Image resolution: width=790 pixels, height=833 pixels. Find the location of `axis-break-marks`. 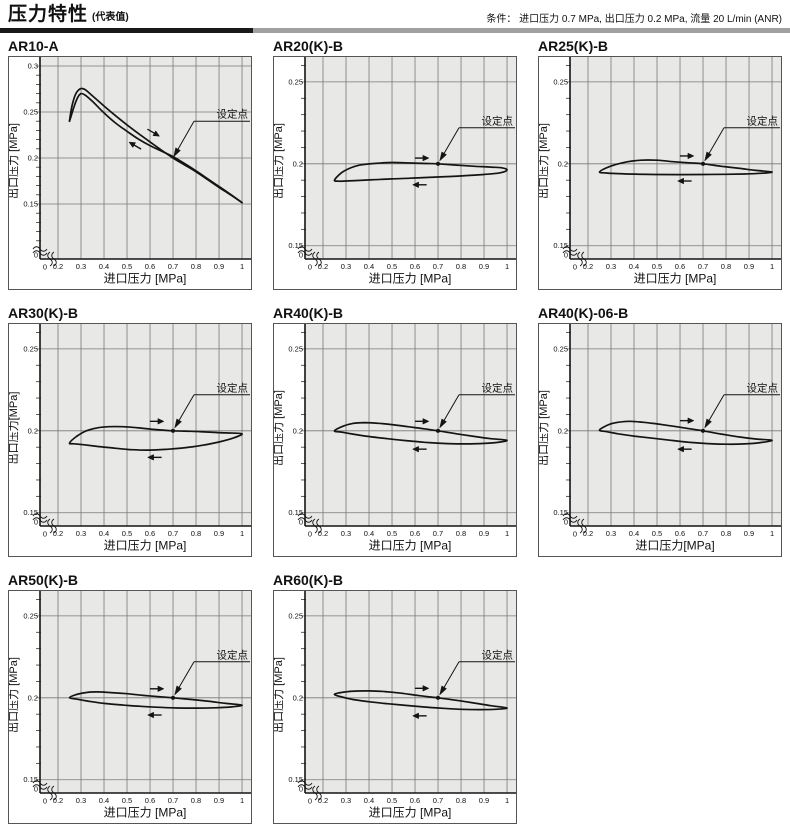

axis-break-marks is located at coordinates (574, 256).